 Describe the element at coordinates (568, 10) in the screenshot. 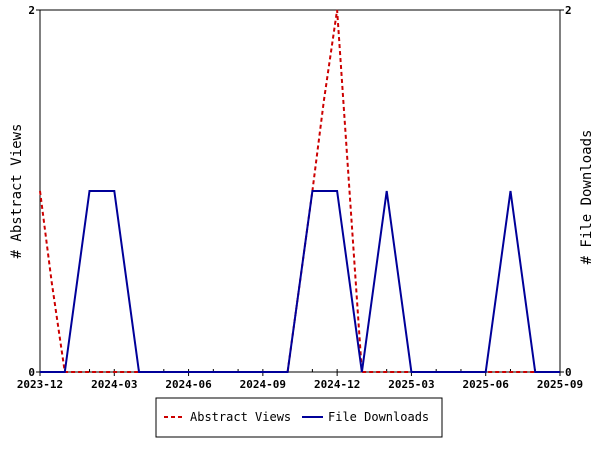

I see `y-tick-label-right: 2` at that location.